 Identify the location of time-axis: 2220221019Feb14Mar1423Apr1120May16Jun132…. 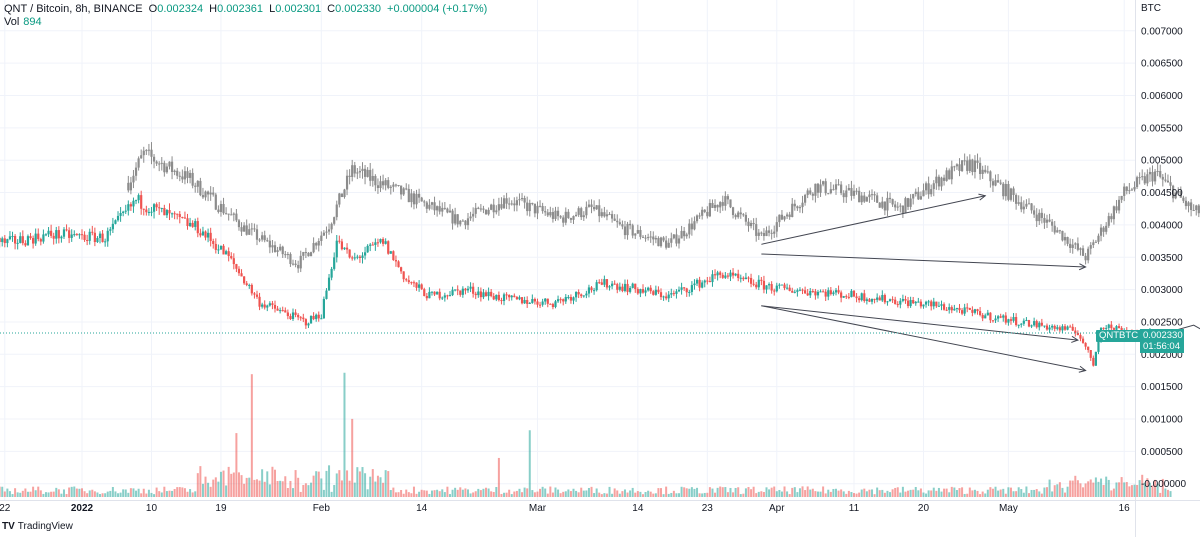
(600, 508).